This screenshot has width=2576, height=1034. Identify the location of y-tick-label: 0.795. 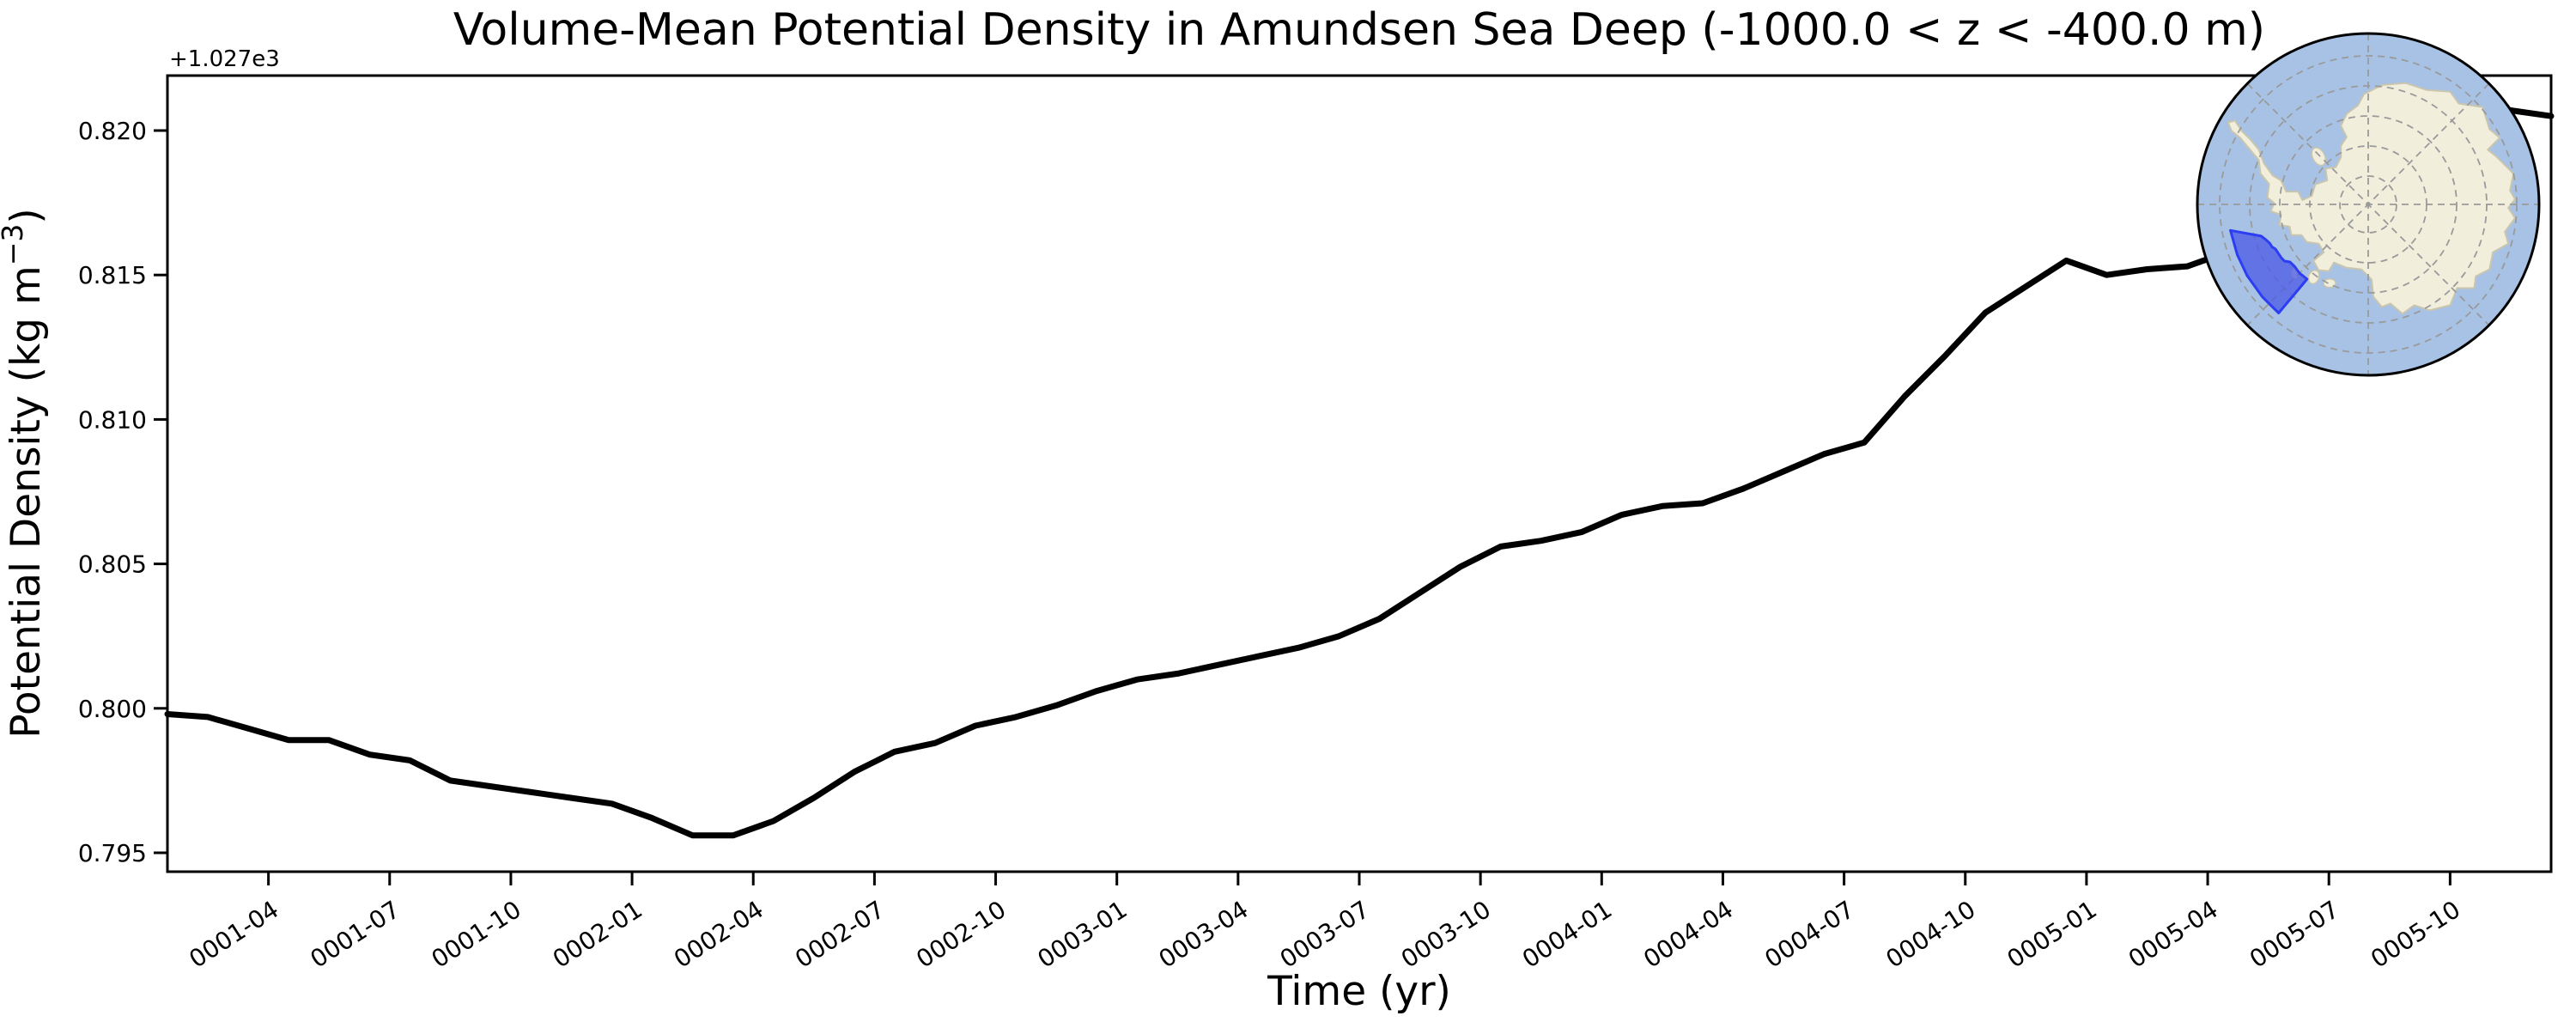
(112, 853).